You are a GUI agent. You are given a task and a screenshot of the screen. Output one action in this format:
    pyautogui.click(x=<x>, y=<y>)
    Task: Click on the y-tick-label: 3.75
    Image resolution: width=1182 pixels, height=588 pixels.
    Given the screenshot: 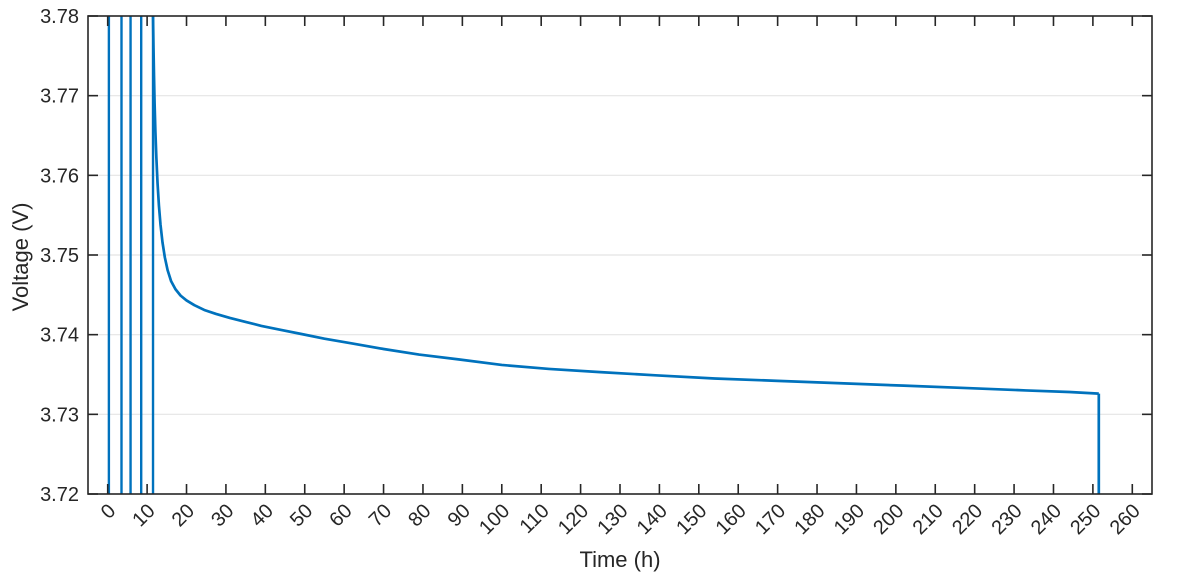 What is the action you would take?
    pyautogui.click(x=59, y=256)
    